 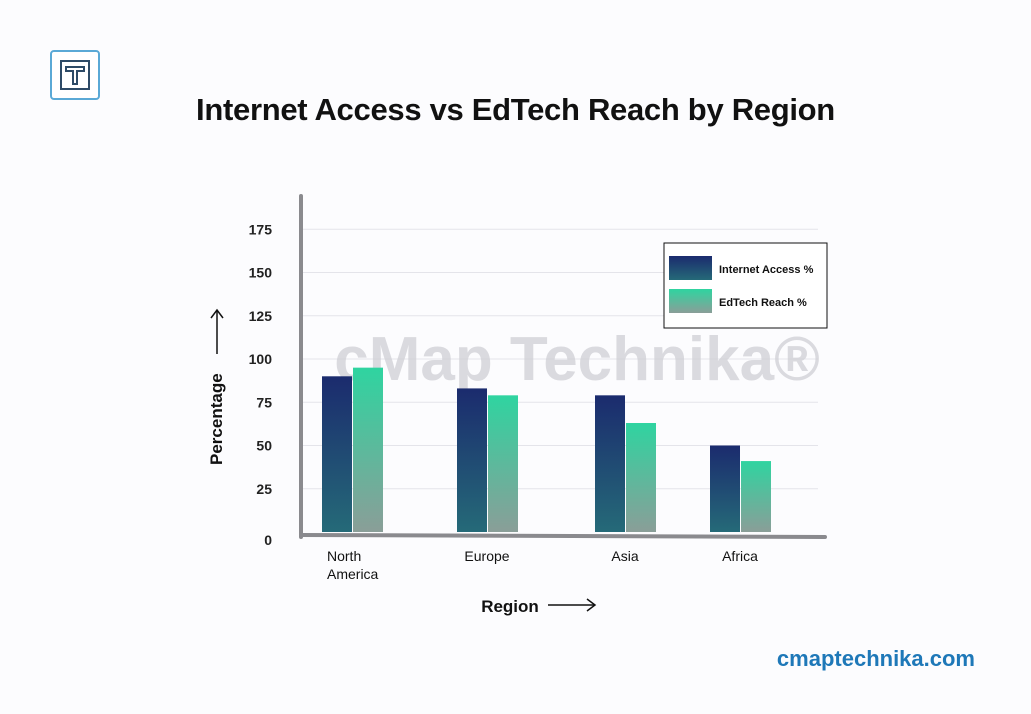 I want to click on y-tick-label: 0, so click(x=268, y=540).